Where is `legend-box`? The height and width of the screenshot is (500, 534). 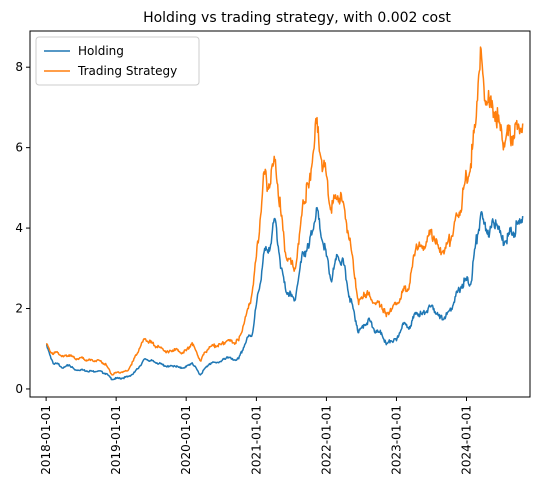
legend-box is located at coordinates (117, 61).